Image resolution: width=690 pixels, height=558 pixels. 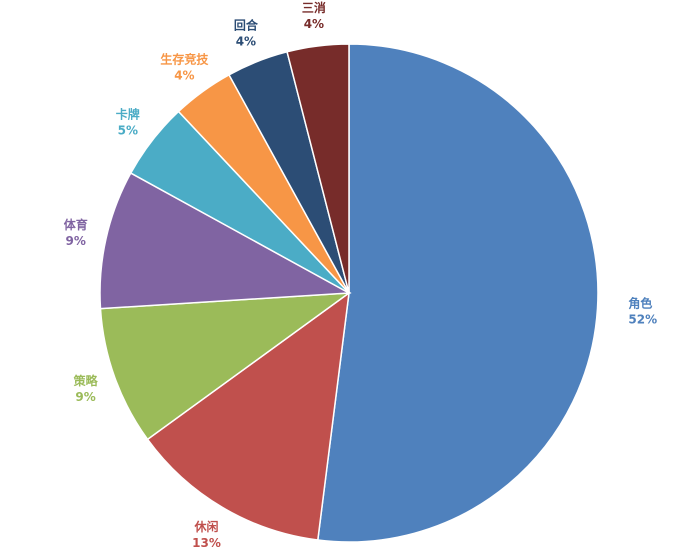 What do you see at coordinates (184, 76) in the screenshot?
I see `slice-value-label-5: 4%` at bounding box center [184, 76].